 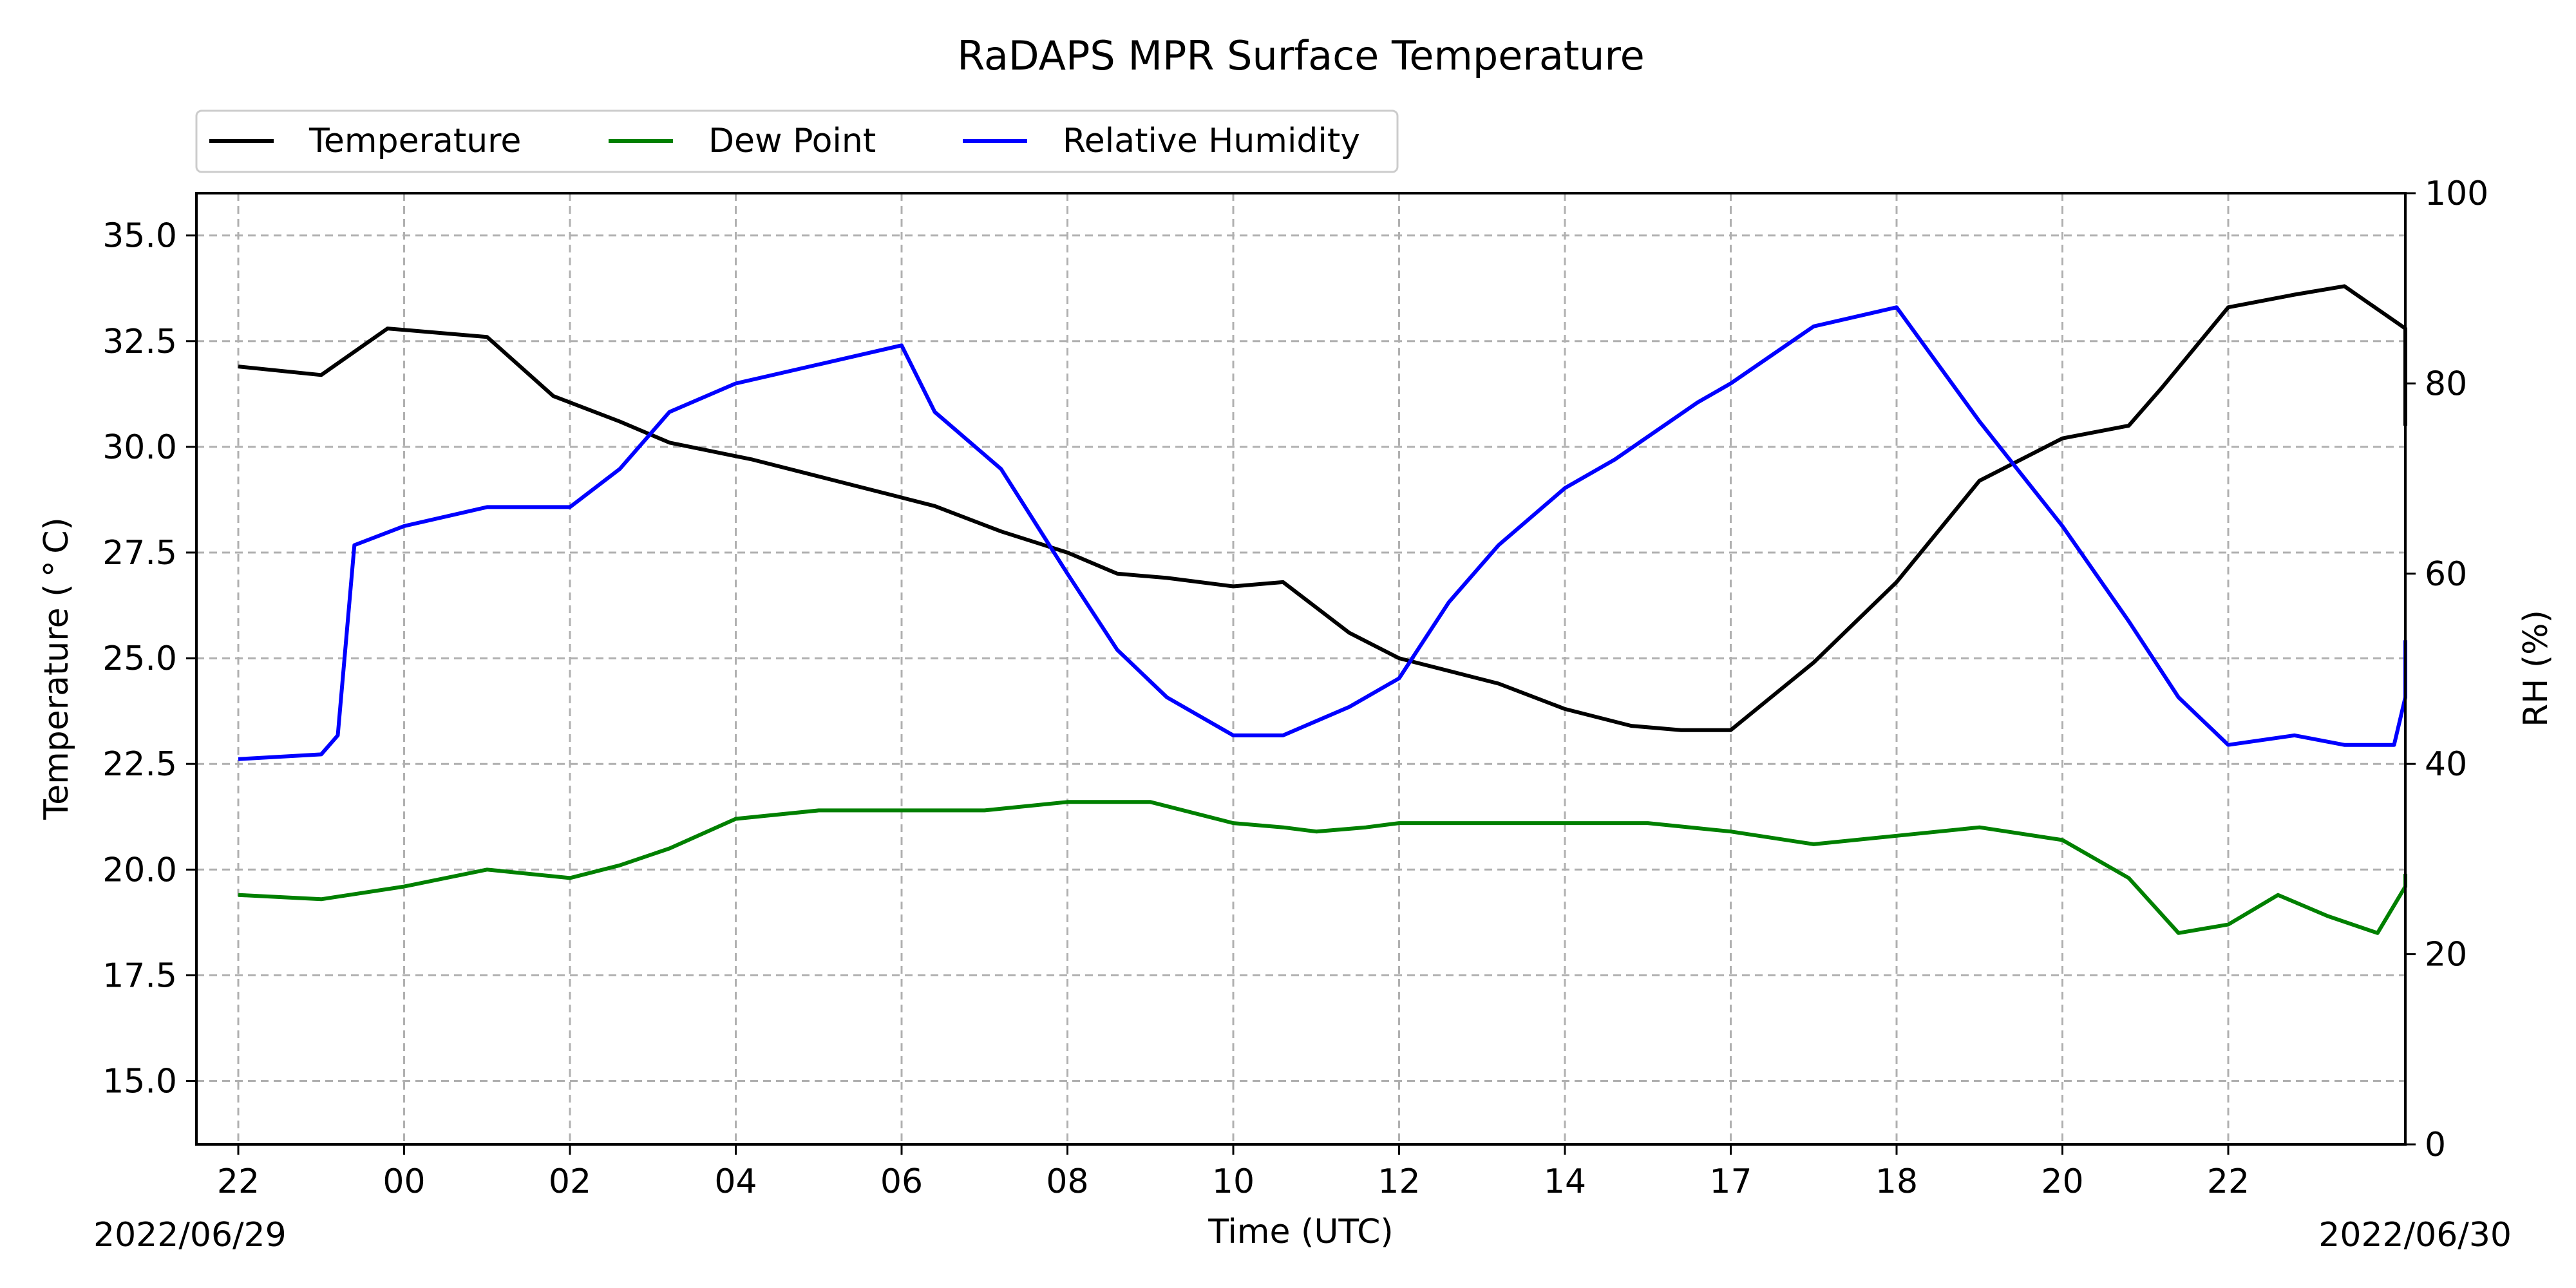 What do you see at coordinates (570, 1181) in the screenshot?
I see `x-tick-label: 02` at bounding box center [570, 1181].